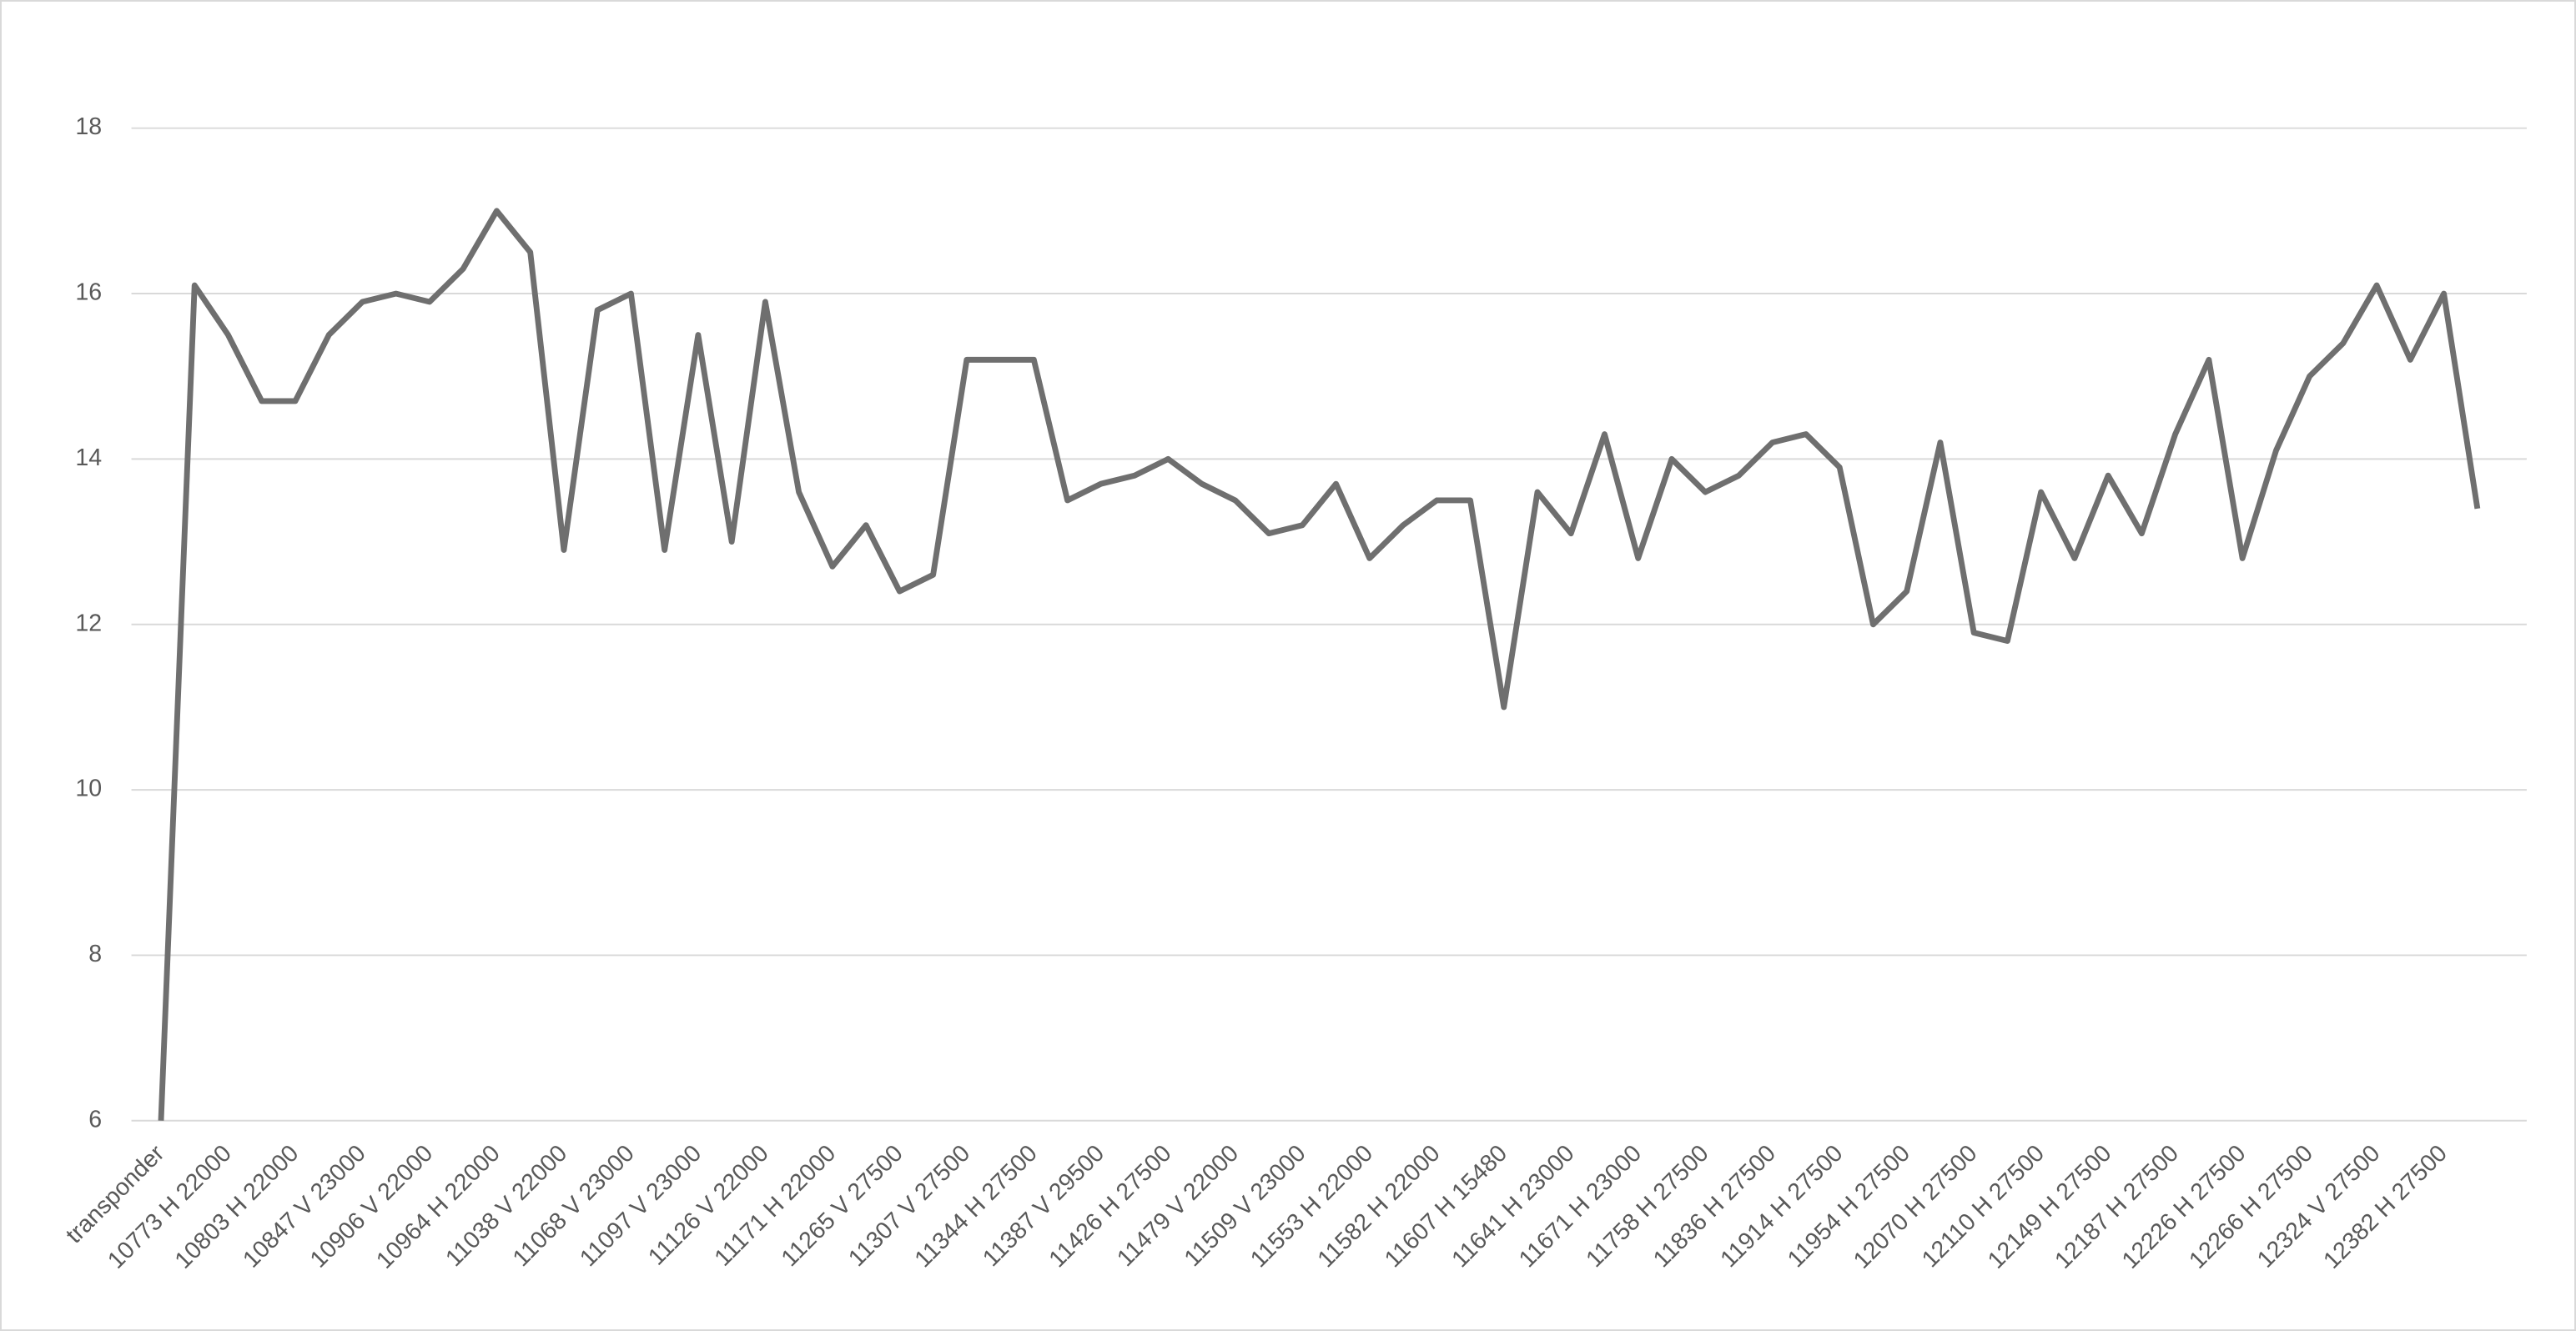 This screenshot has width=2576, height=1331. I want to click on y-tick-label: 8, so click(95, 954).